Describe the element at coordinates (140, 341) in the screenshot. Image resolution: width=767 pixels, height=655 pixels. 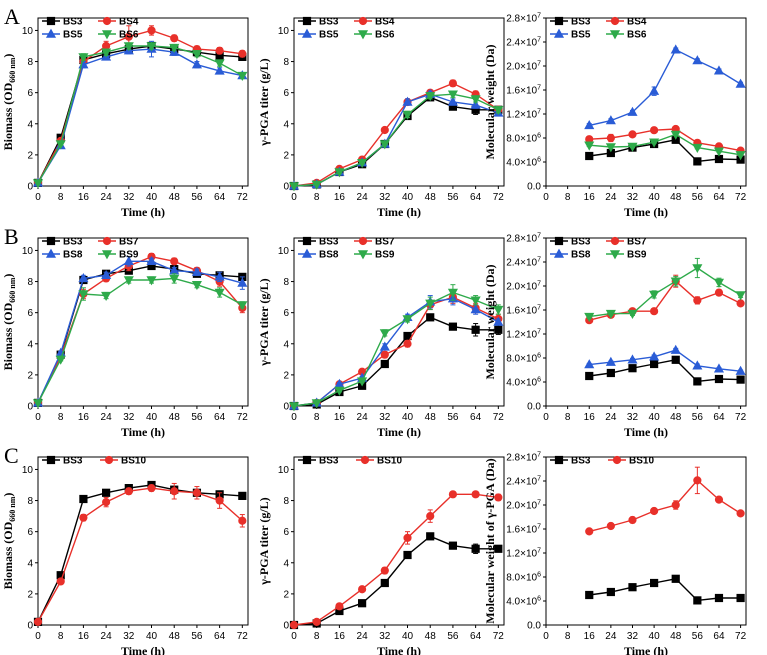
I see `series-bs9` at that location.